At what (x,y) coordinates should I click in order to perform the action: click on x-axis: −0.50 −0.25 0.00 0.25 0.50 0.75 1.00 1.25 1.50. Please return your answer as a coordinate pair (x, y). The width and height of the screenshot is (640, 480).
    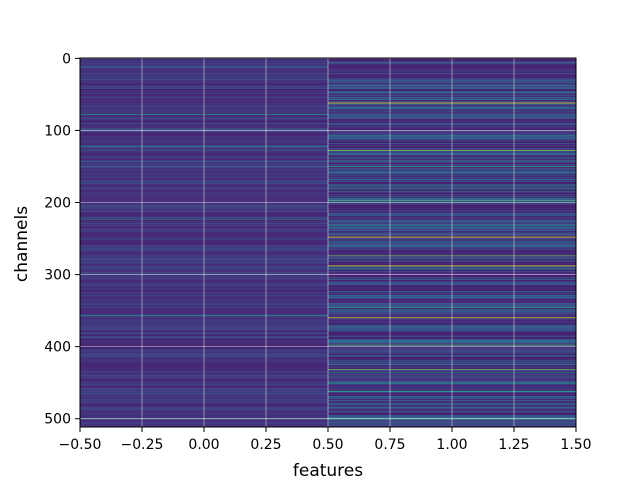
    Looking at the image, I should click on (325, 440).